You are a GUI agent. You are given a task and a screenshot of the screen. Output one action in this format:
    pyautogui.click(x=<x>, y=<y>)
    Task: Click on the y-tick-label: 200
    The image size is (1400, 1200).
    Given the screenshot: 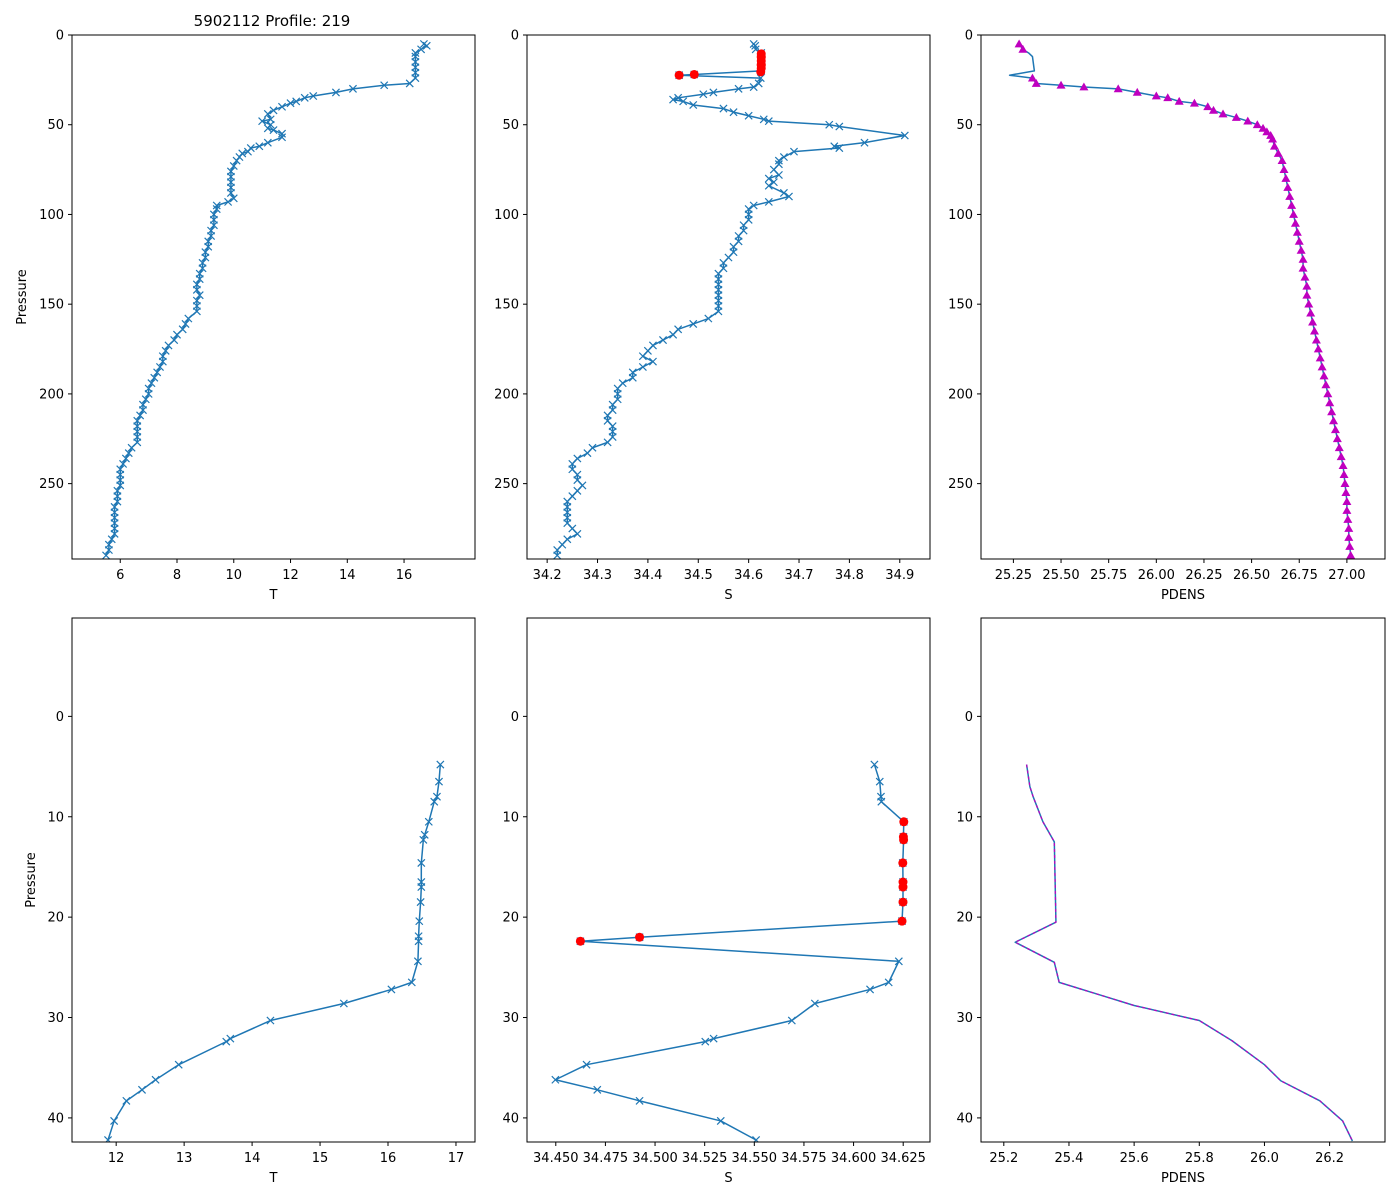 What is the action you would take?
    pyautogui.click(x=506, y=394)
    